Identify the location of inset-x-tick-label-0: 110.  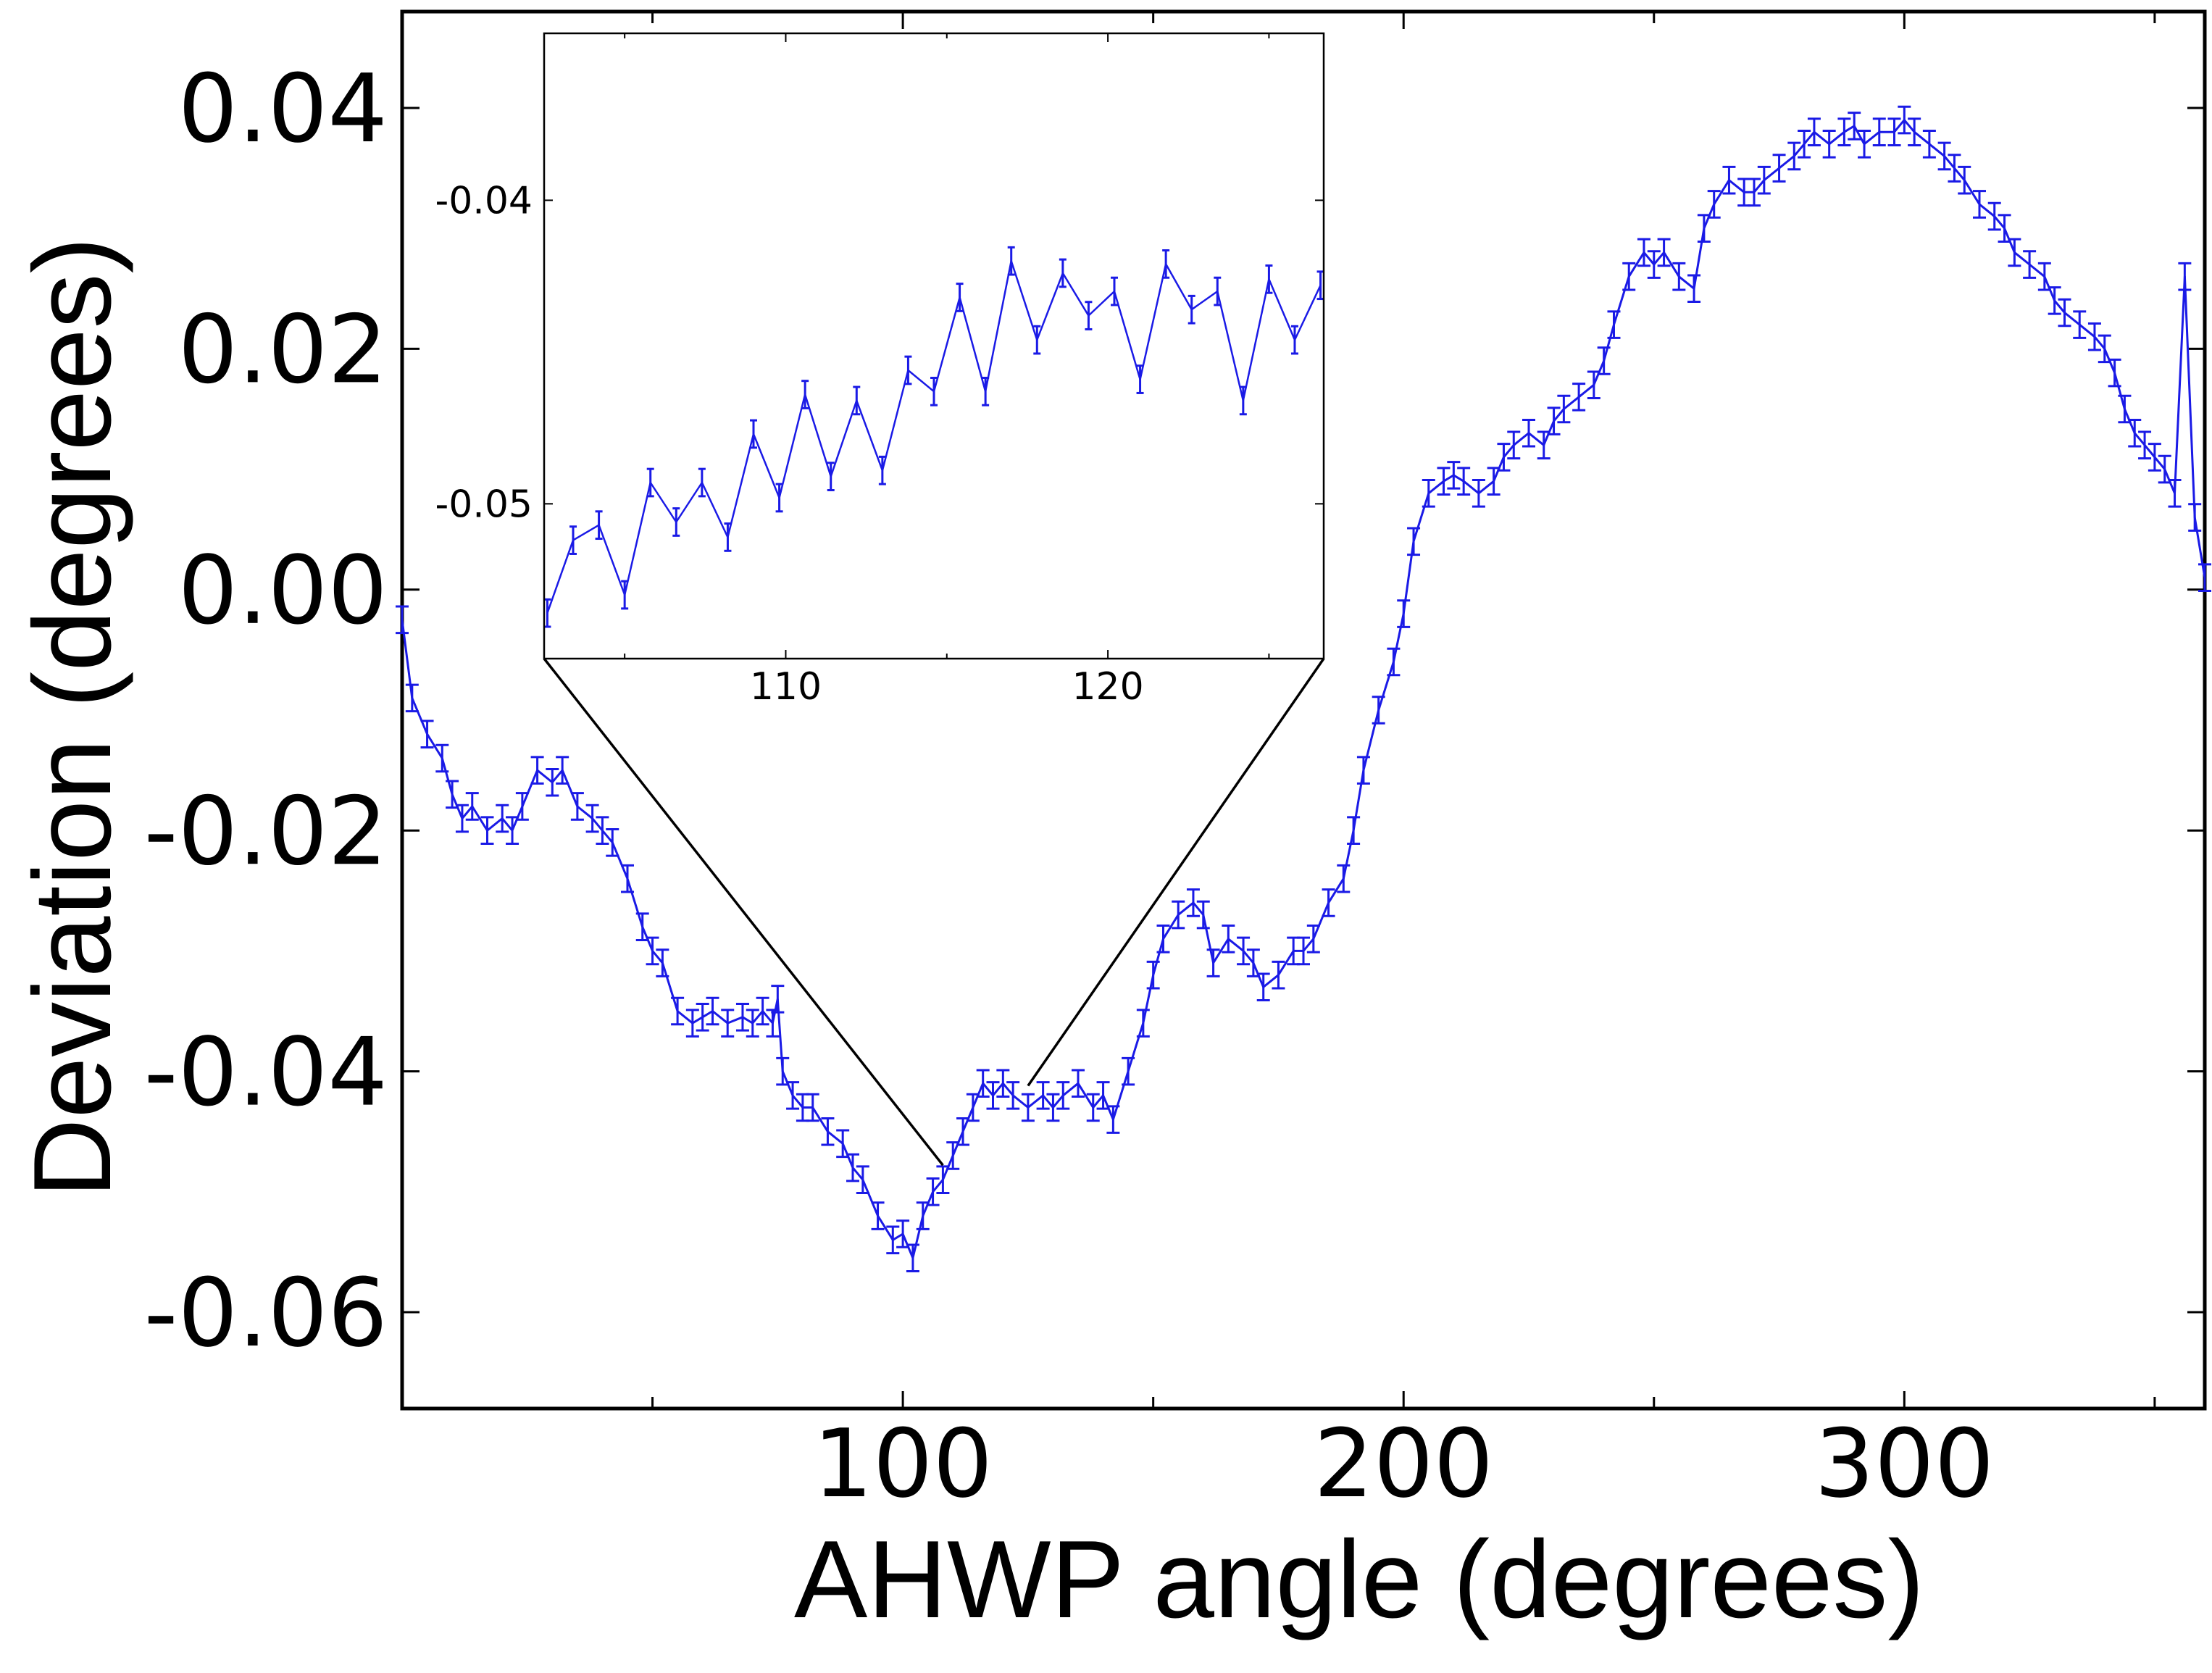
(786, 687).